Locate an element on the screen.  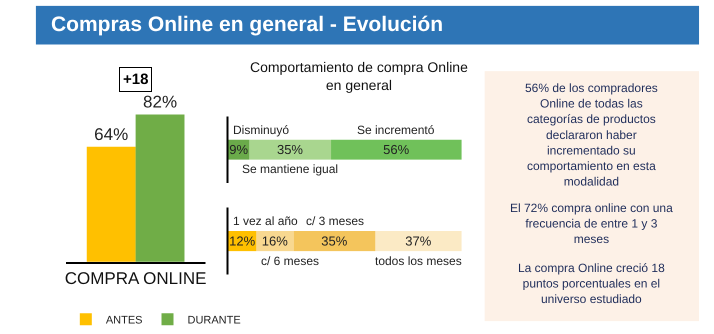
x-tick-label: COMPRA ONLINE is located at coordinates (135, 278).